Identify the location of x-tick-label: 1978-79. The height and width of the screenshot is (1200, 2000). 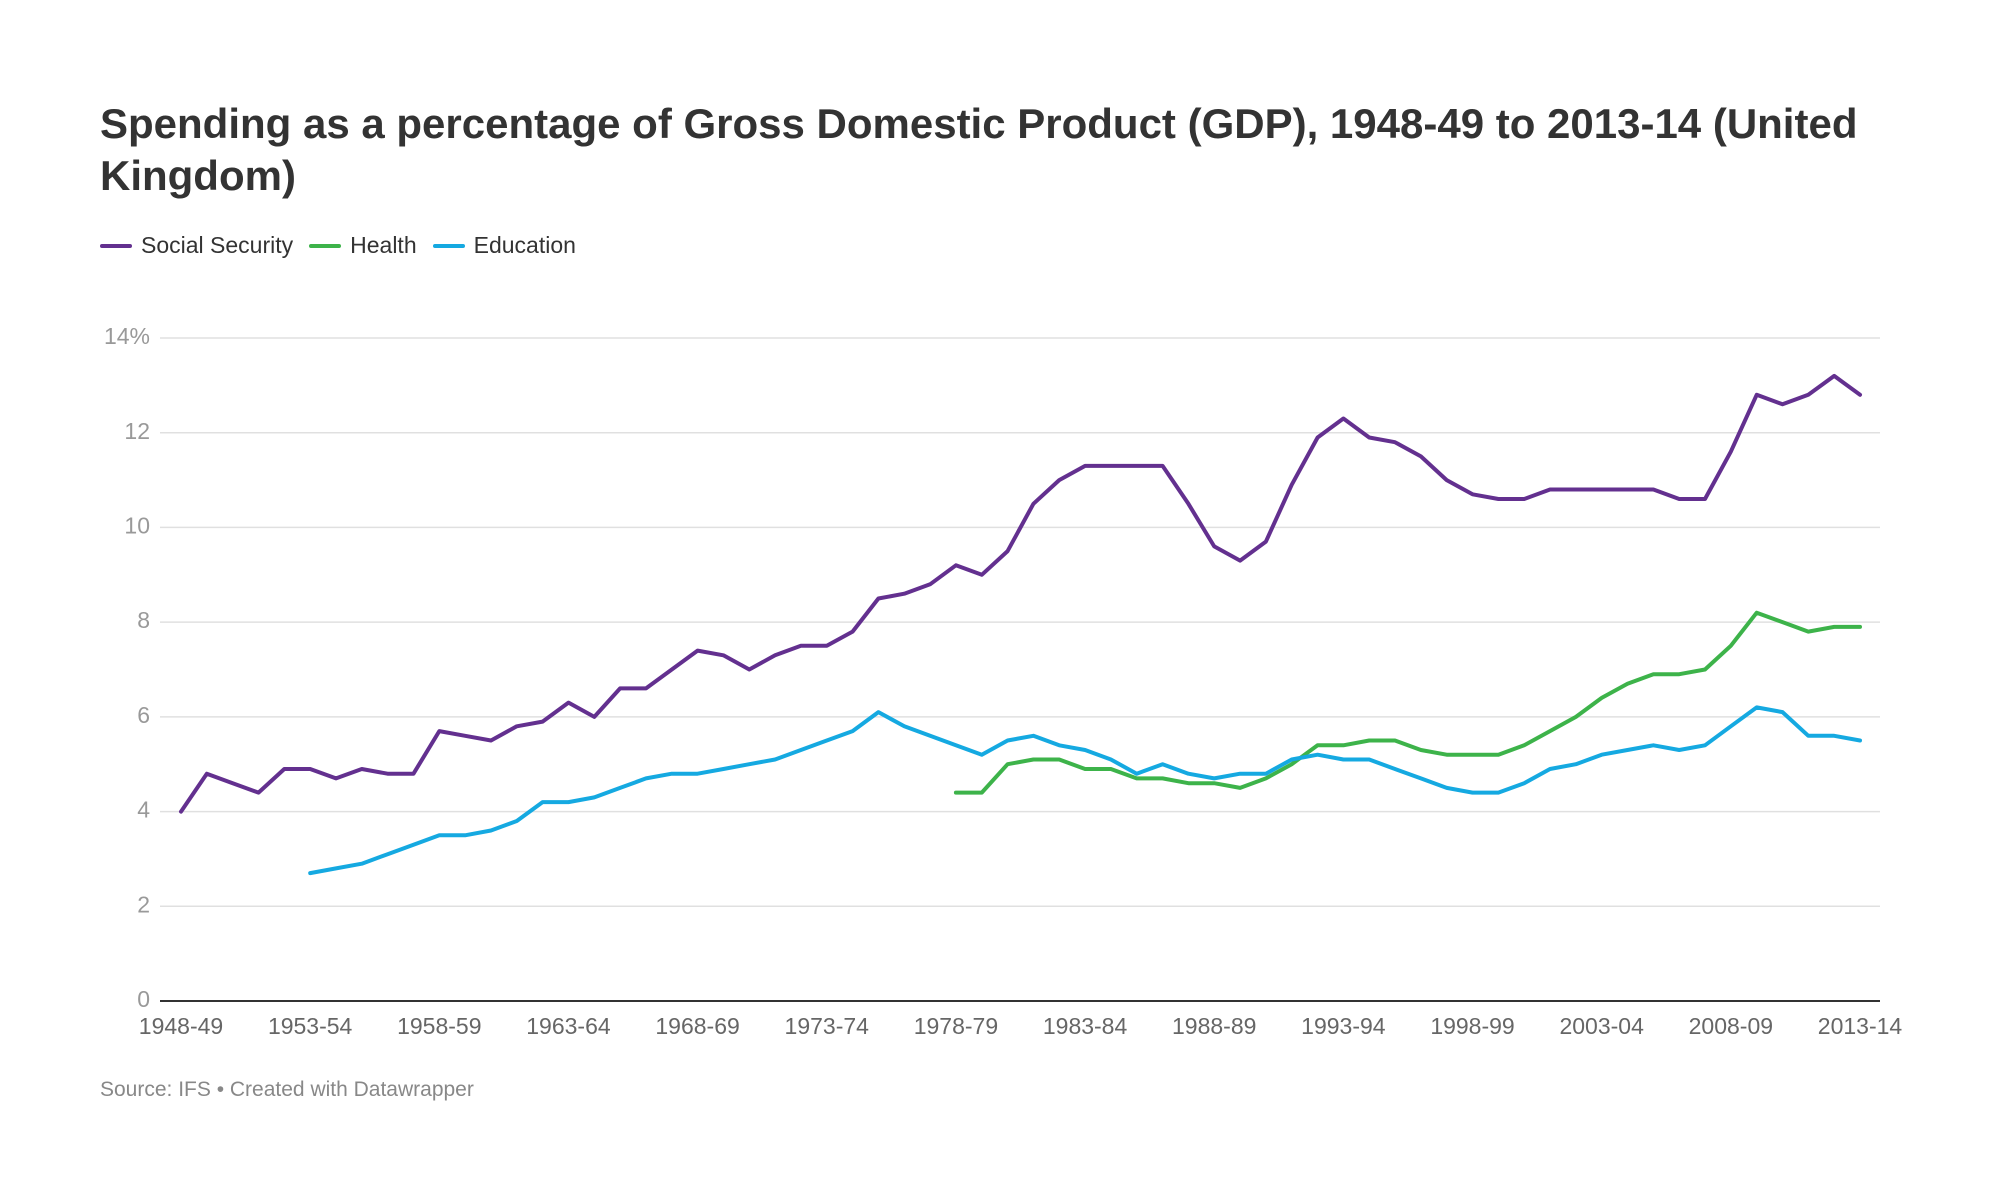
(956, 1026).